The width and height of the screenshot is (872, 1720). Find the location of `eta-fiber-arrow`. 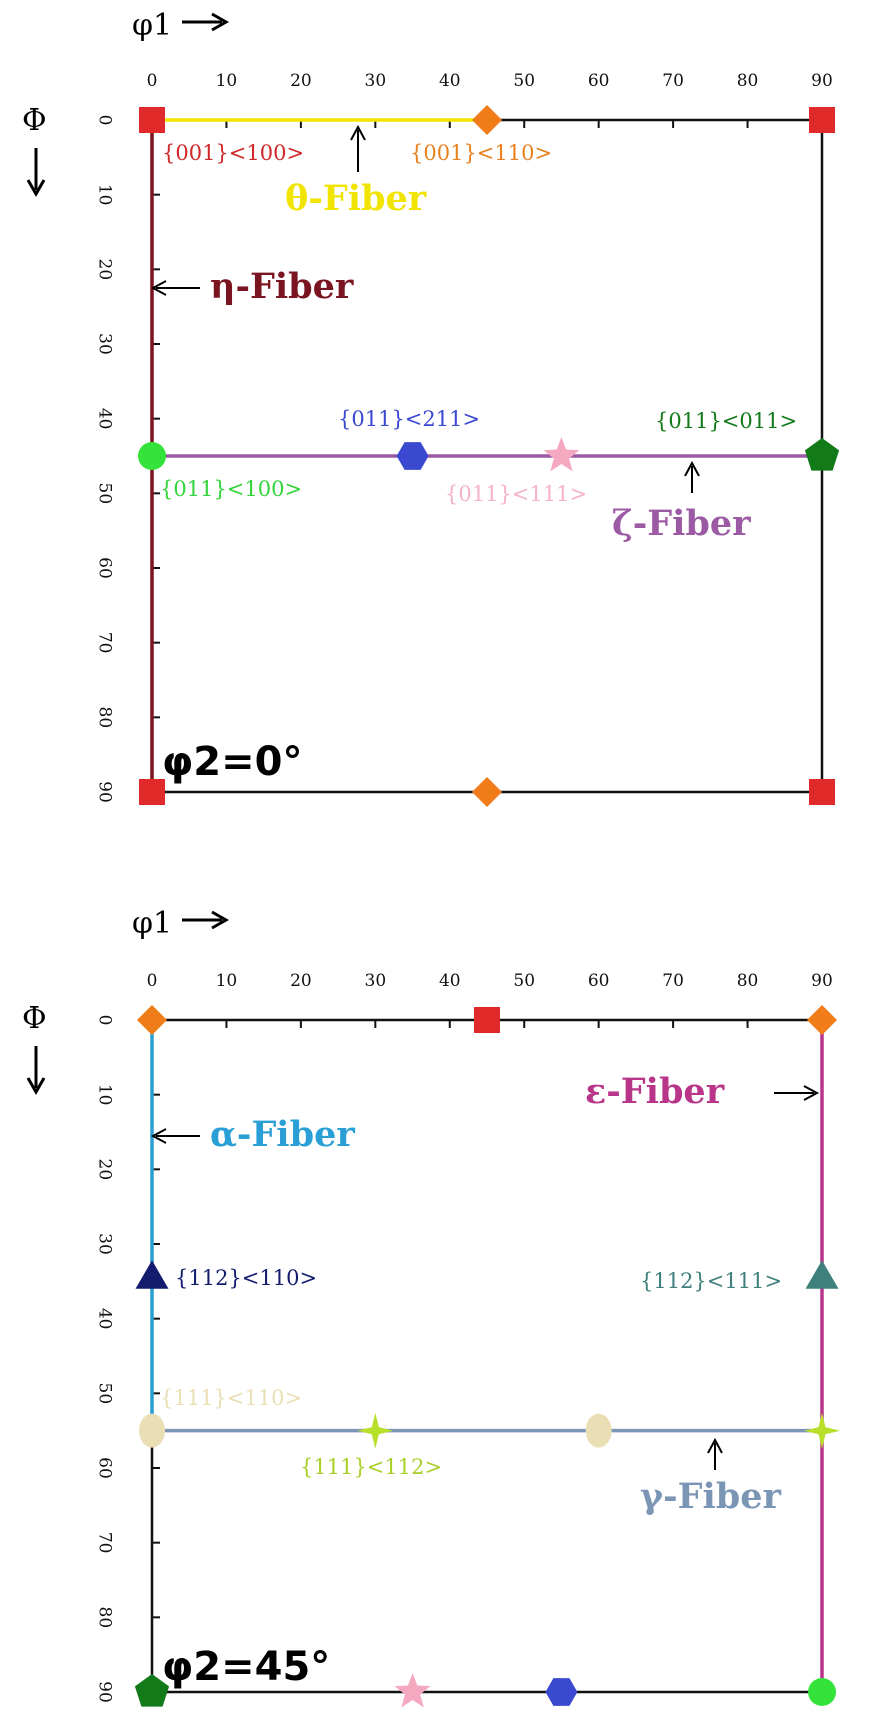

eta-fiber-arrow is located at coordinates (175, 288).